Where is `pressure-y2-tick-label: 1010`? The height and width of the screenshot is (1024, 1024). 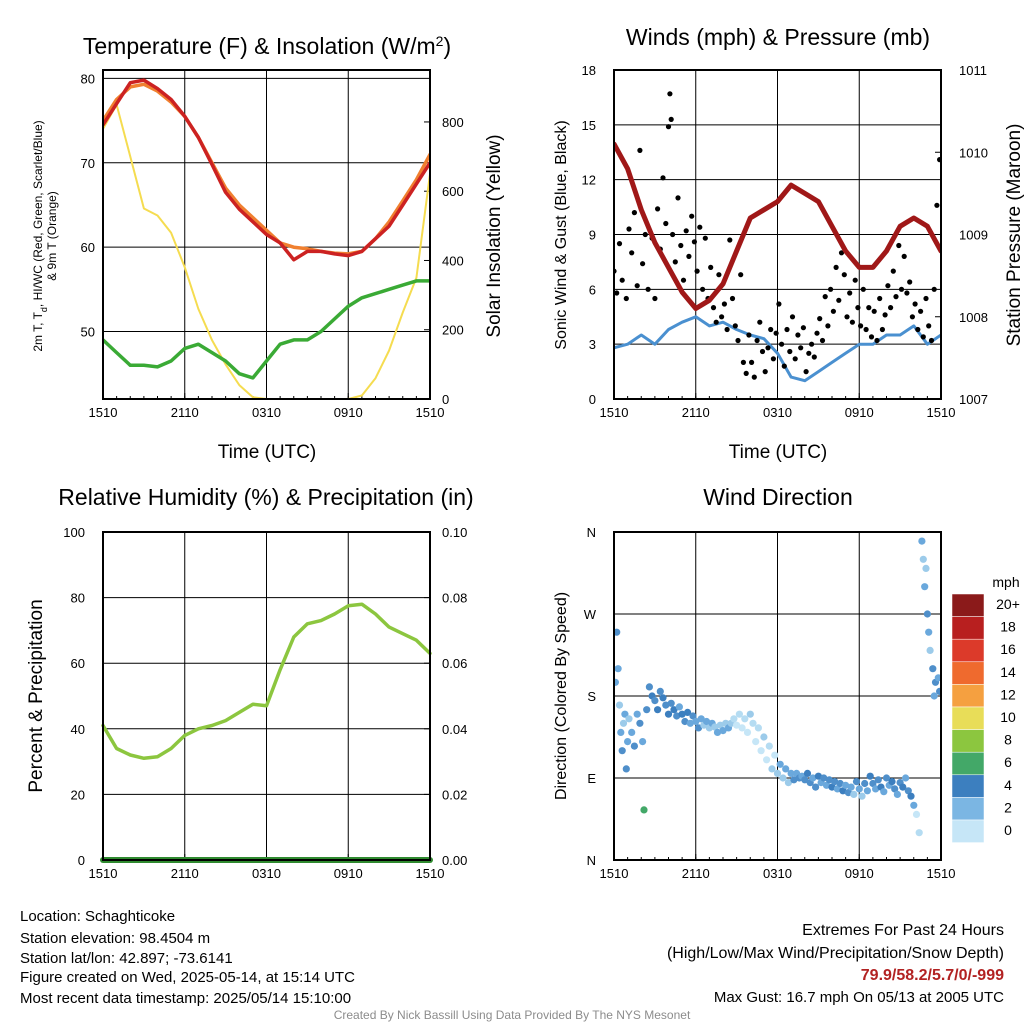
pressure-y2-tick-label: 1010 is located at coordinates (973, 152).